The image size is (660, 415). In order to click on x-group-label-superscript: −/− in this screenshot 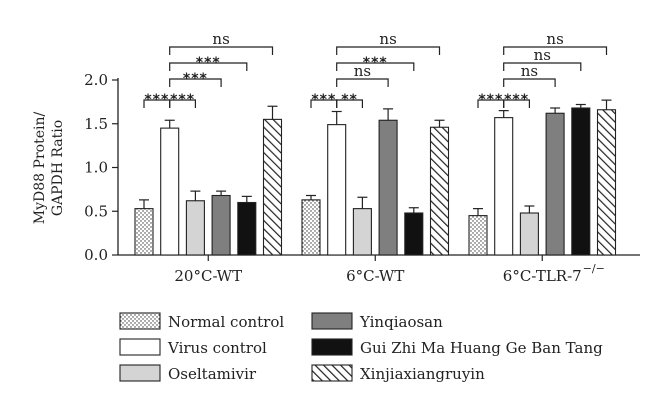, I will do `click(594, 268)`.